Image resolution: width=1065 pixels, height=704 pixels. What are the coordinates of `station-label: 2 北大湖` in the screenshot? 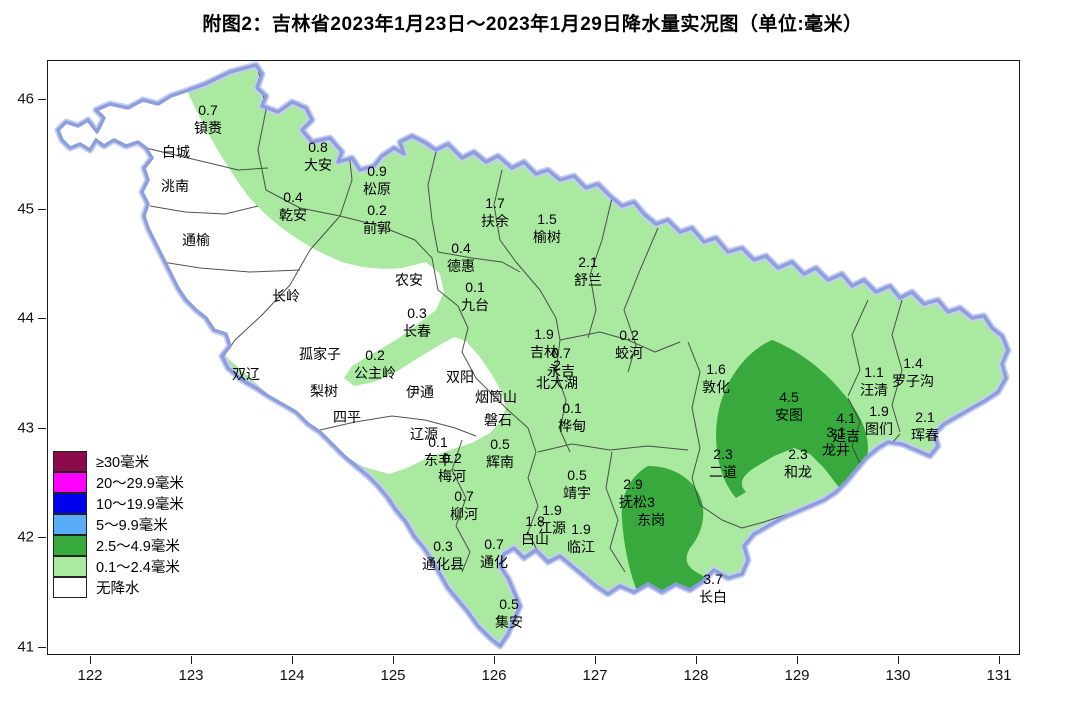 It's located at (557, 374).